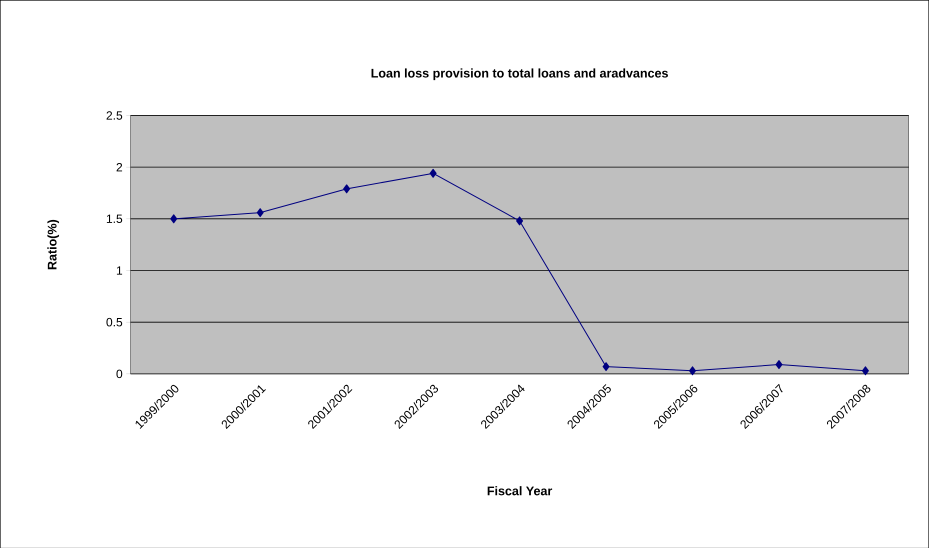 The image size is (929, 548). I want to click on y-tick-label: 1.5, so click(114, 218).